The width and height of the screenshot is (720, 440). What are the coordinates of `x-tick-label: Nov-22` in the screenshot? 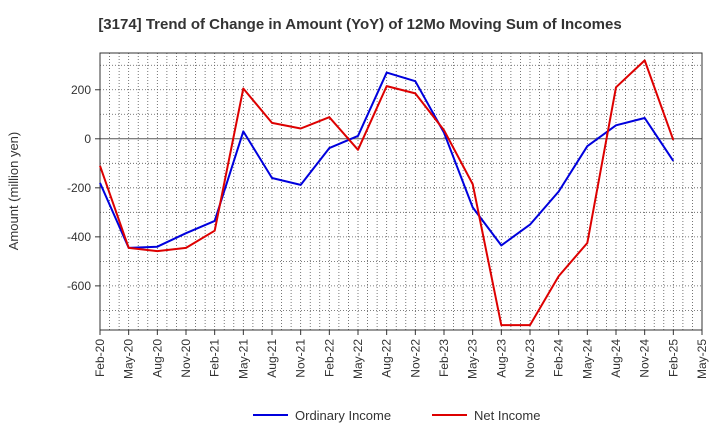 It's located at (415, 358).